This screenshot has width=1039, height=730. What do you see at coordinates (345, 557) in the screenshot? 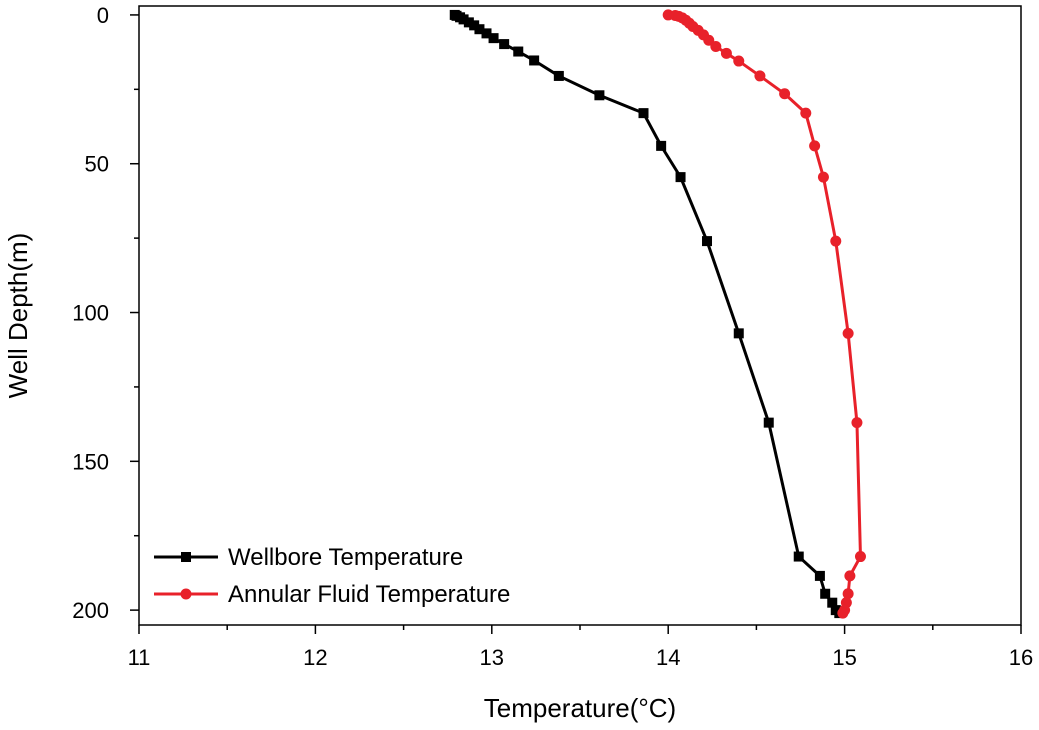
I see `legend-label: Wellbore Temperature` at bounding box center [345, 557].